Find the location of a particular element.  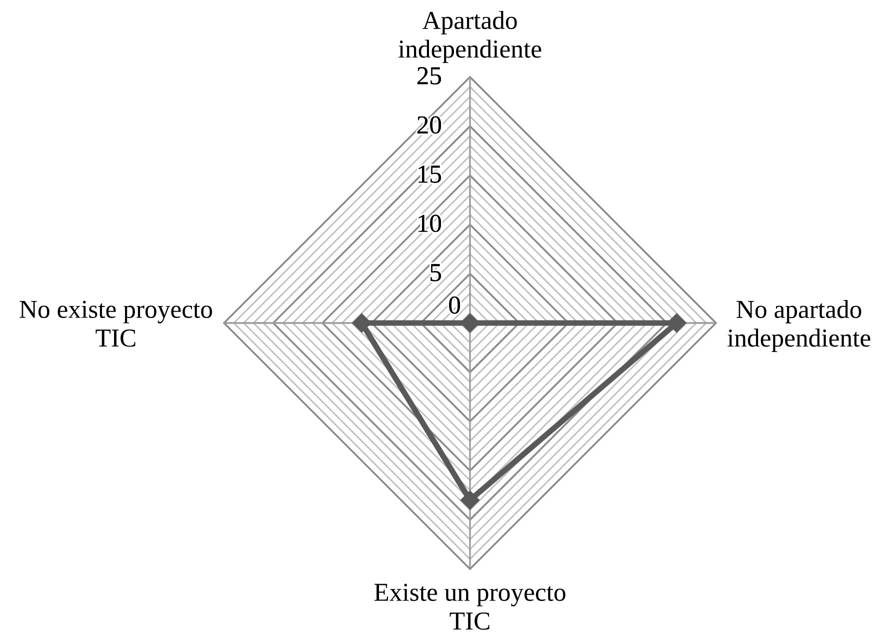

y-tick-label: 10 is located at coordinates (430, 223).